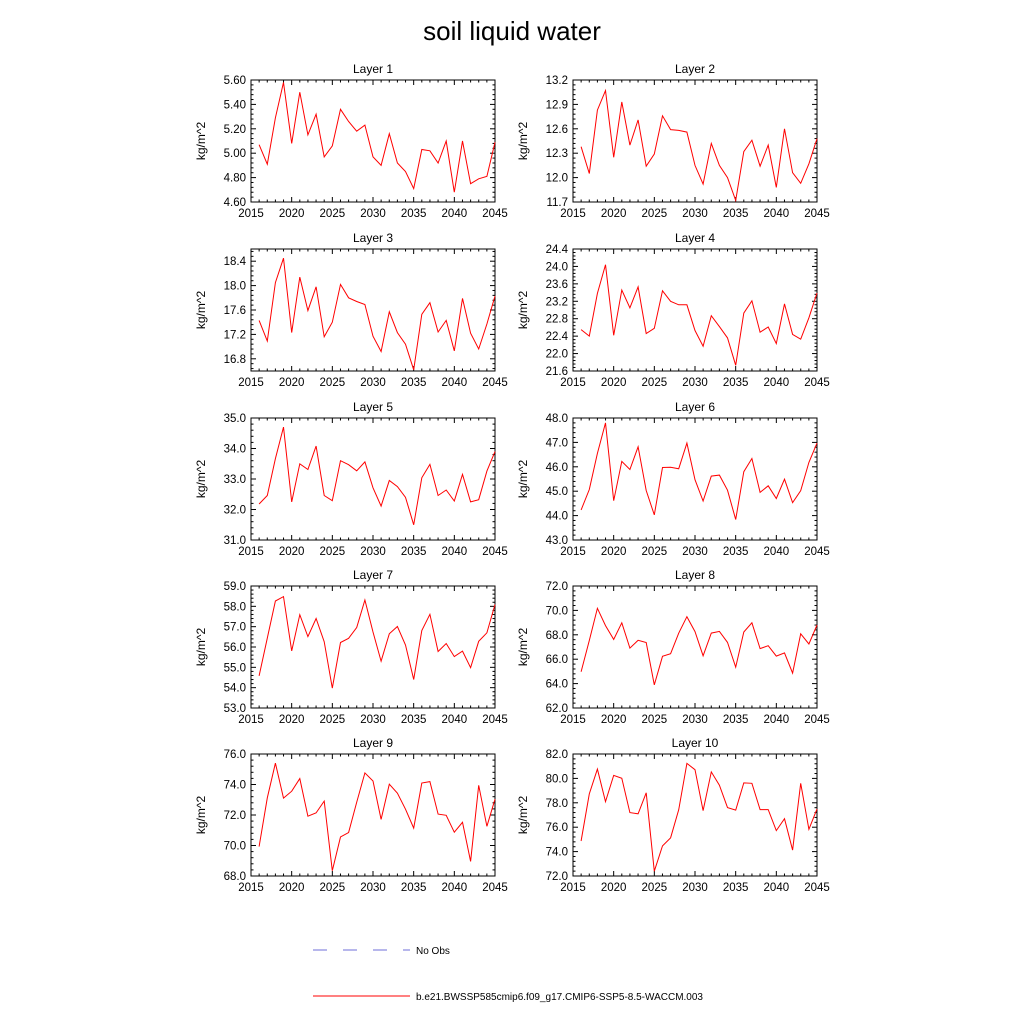 This screenshot has height=1029, width=1024. I want to click on y-tick-label: 82.0, so click(557, 755).